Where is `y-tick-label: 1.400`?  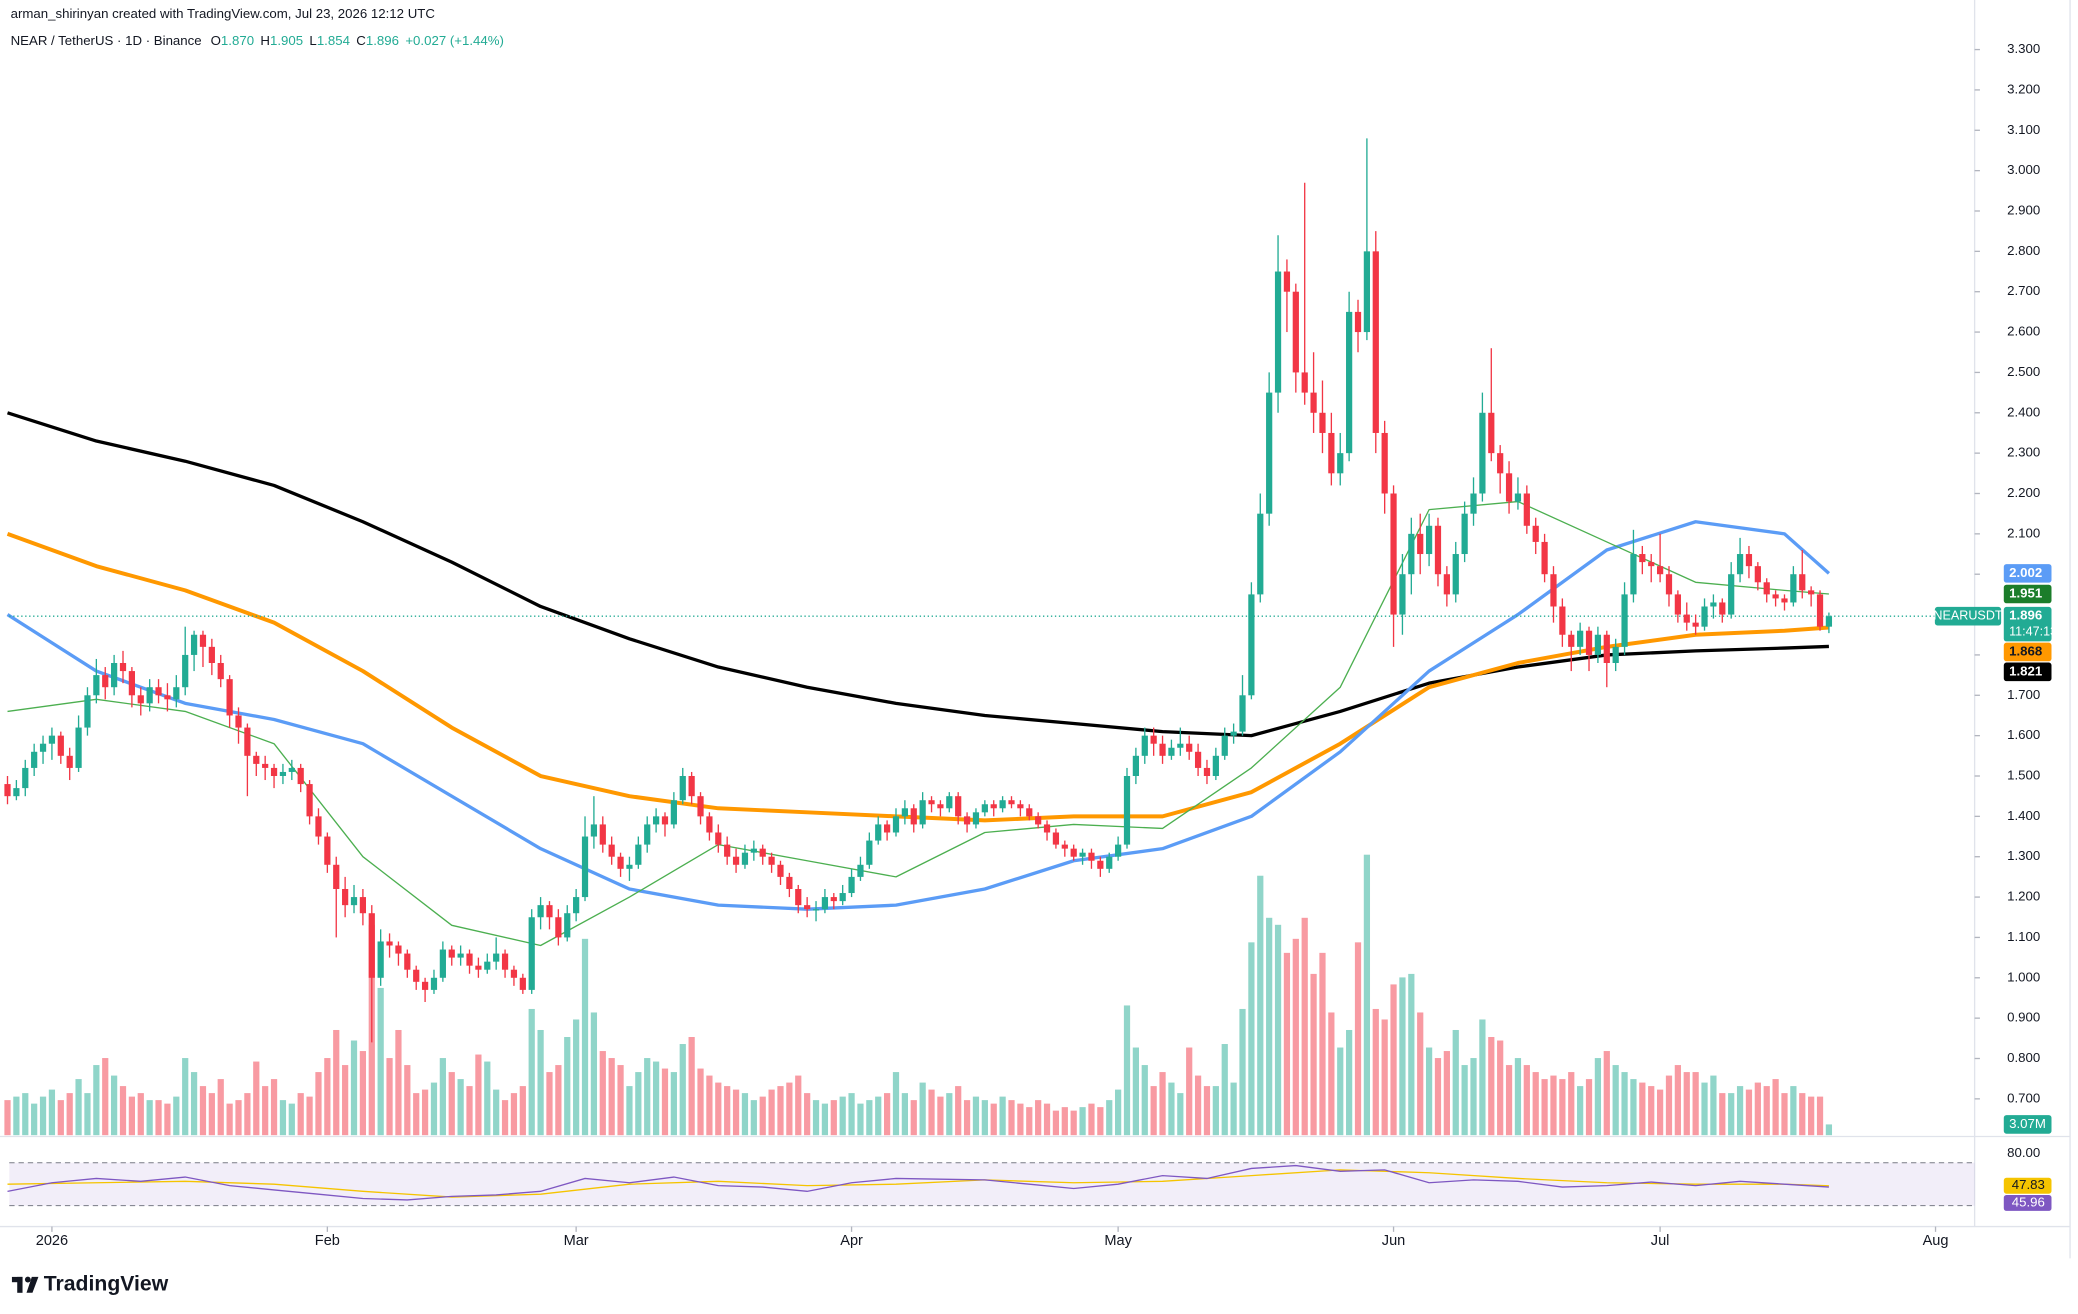
y-tick-label: 1.400 is located at coordinates (2023, 815).